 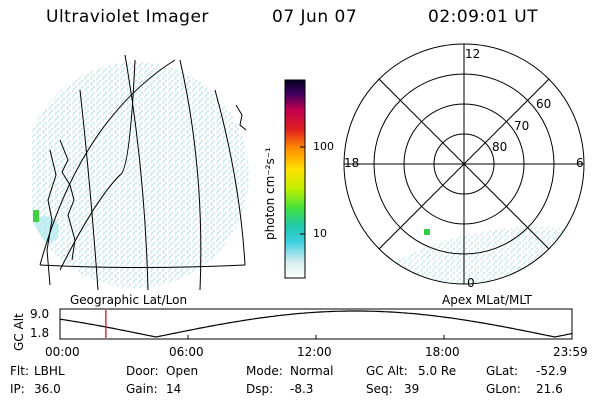 I want to click on colorbar, so click(x=295, y=179).